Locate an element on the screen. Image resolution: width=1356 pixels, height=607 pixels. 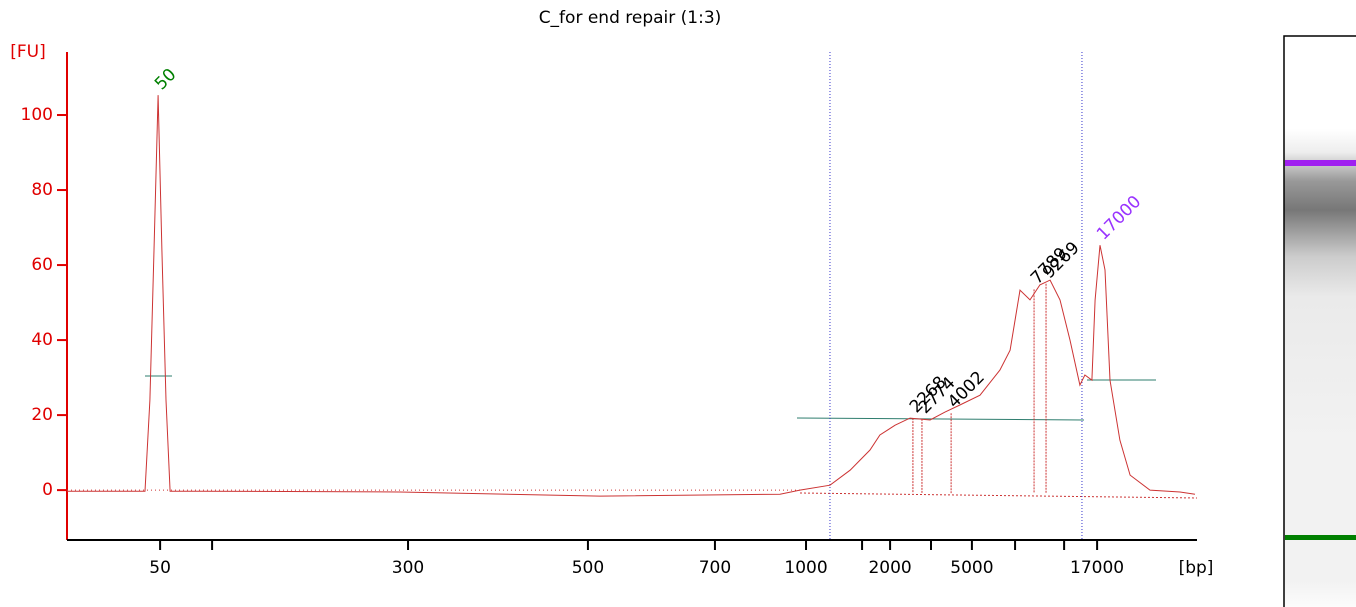
x-axis-label: [bp] is located at coordinates (1196, 568).